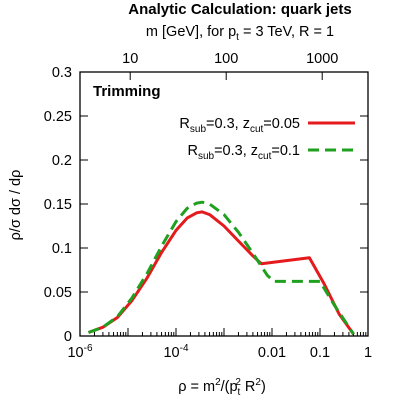  I want to click on top-tick-labels: 10 100 1000, so click(230, 65).